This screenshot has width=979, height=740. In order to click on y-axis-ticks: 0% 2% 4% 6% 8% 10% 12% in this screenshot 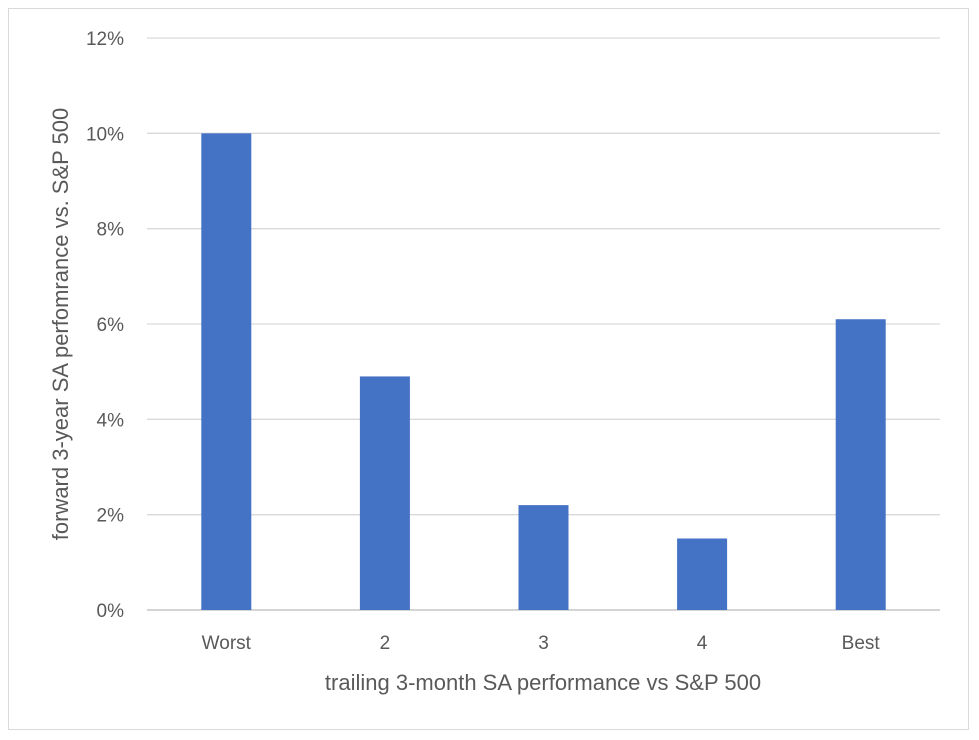, I will do `click(105, 325)`.